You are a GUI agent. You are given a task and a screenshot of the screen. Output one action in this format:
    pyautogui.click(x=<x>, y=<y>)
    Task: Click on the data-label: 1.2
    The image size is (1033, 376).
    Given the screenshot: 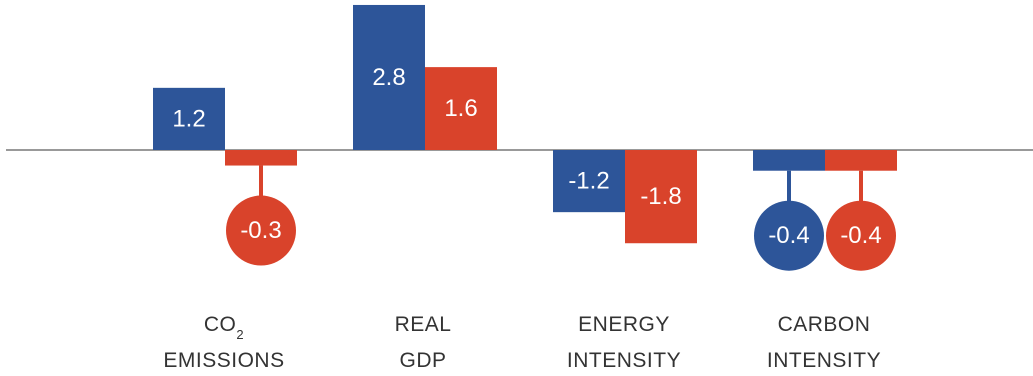 What is the action you would take?
    pyautogui.click(x=188, y=118)
    